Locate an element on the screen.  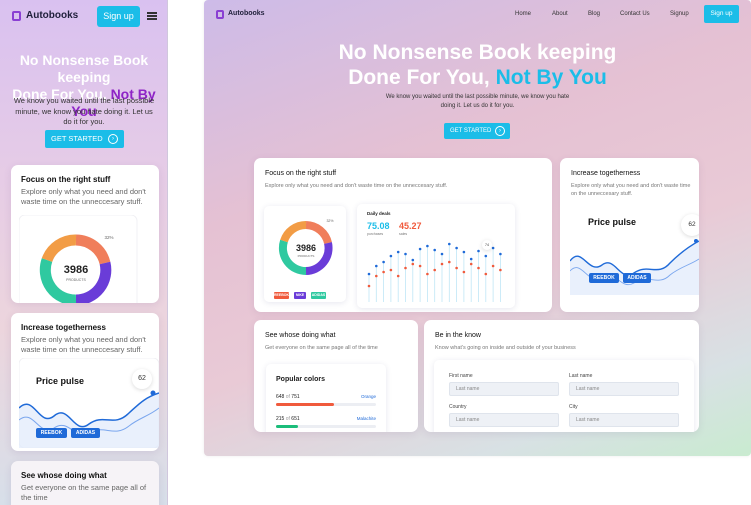
legend-adidas: ADIDAS is located at coordinates (318, 295).